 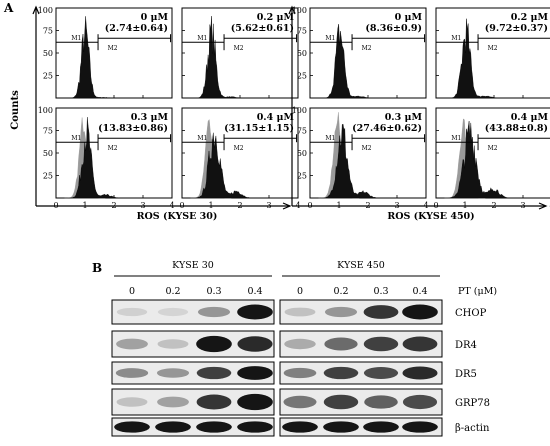 I want to click on ros-value-label: (9.72±0.37), so click(x=516, y=28).